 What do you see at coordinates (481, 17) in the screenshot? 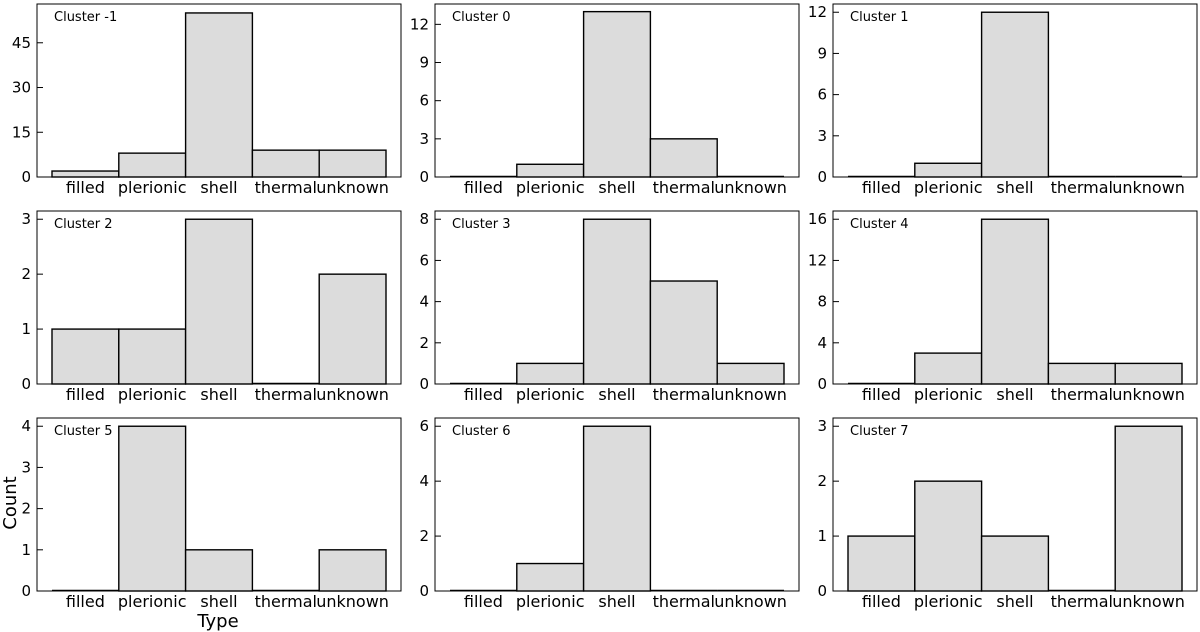
I see `panel-title: Cluster 0` at bounding box center [481, 17].